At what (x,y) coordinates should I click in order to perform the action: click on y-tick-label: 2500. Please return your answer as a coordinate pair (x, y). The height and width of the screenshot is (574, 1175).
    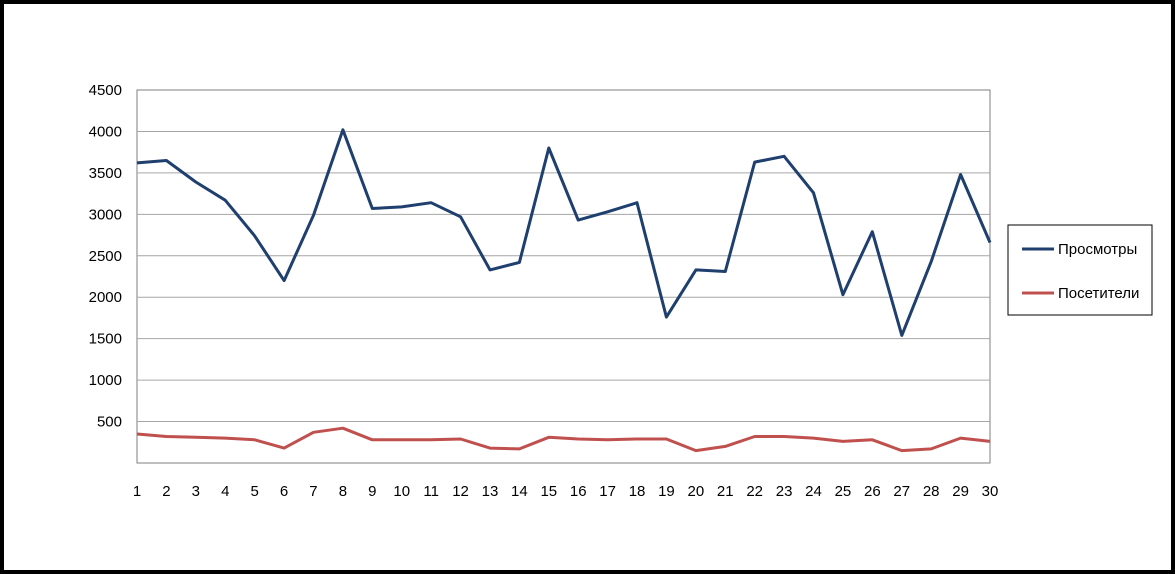
    Looking at the image, I should click on (105, 256).